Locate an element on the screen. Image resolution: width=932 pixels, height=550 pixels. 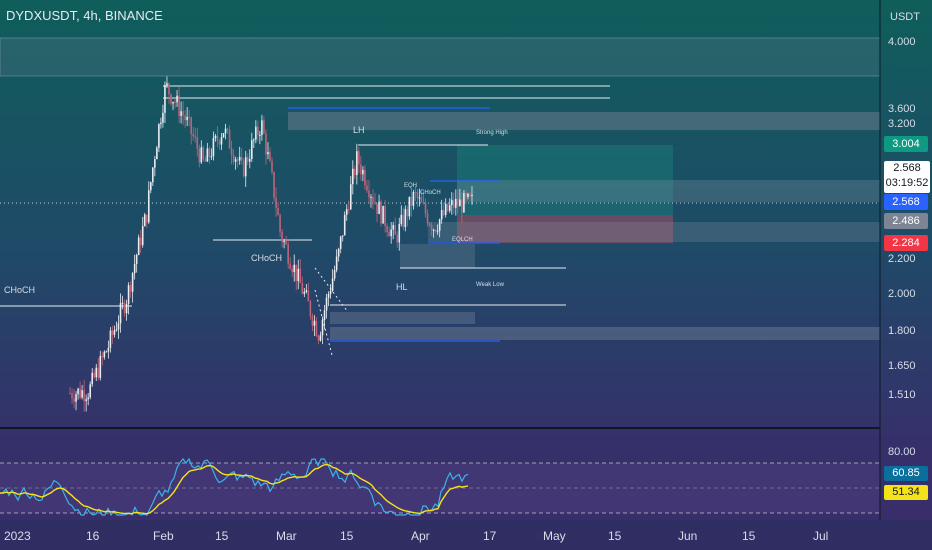
time-tick: Apr is located at coordinates (420, 536).